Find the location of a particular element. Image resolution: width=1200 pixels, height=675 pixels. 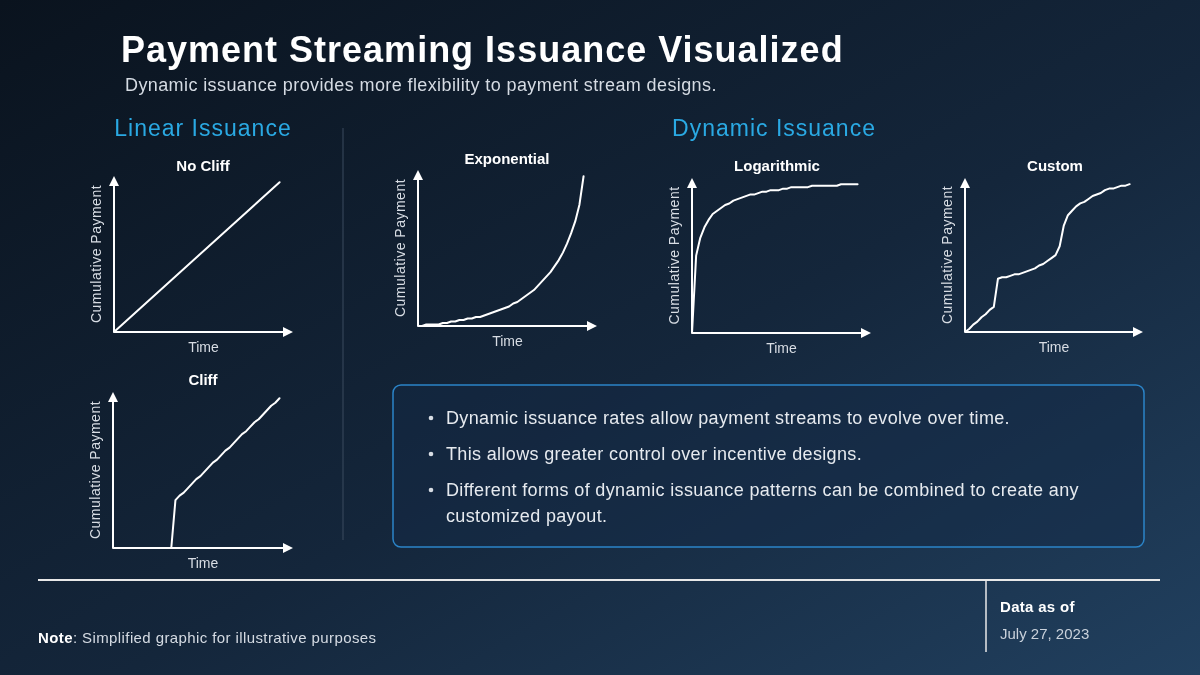

text: July 27, 2023 is located at coordinates (1045, 633).